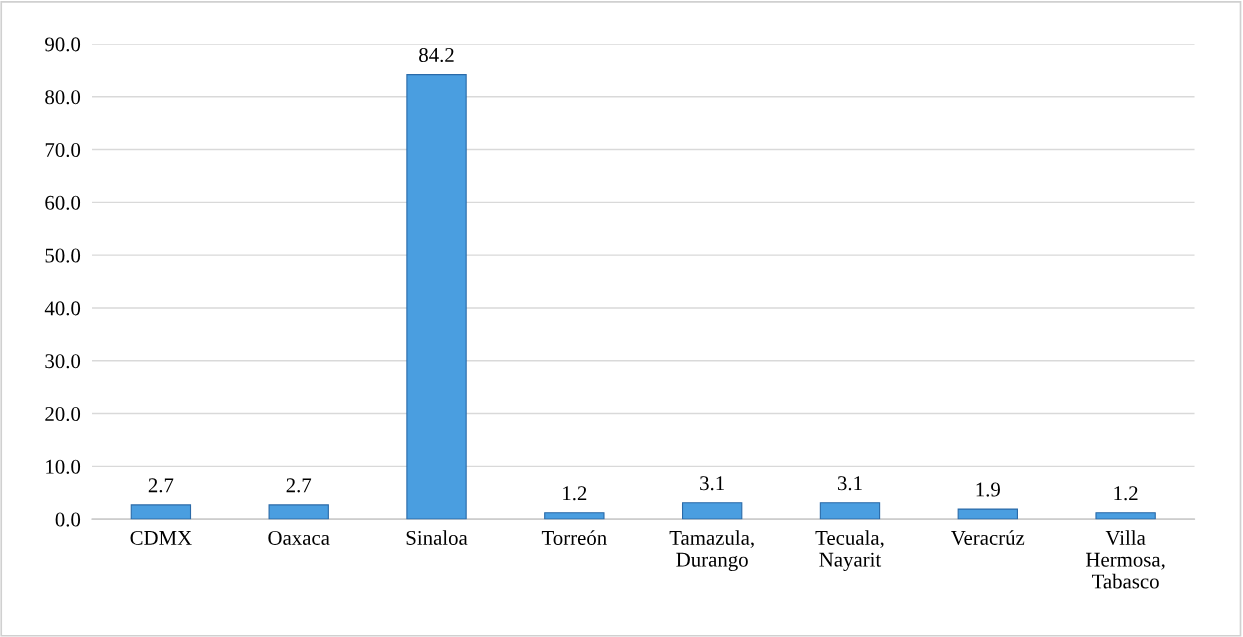 This screenshot has width=1243, height=637. Describe the element at coordinates (1125, 559) in the screenshot. I see `x-tick-label: Villa Hermosa, Tabasco` at that location.